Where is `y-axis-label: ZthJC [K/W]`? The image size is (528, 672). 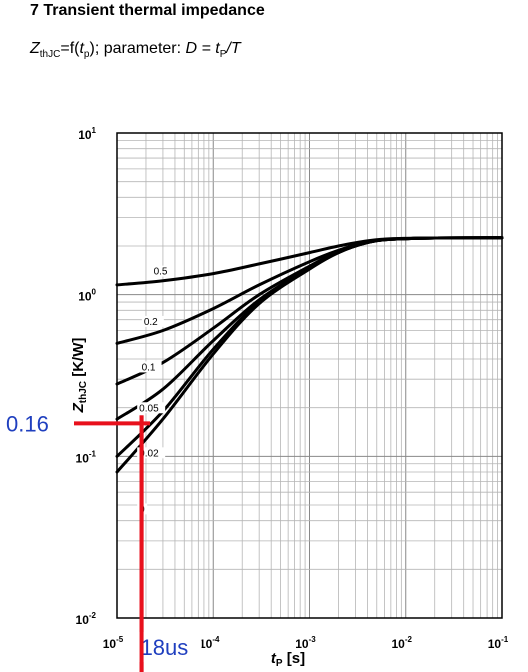 y-axis-label: ZthJC [K/W] is located at coordinates (79, 376).